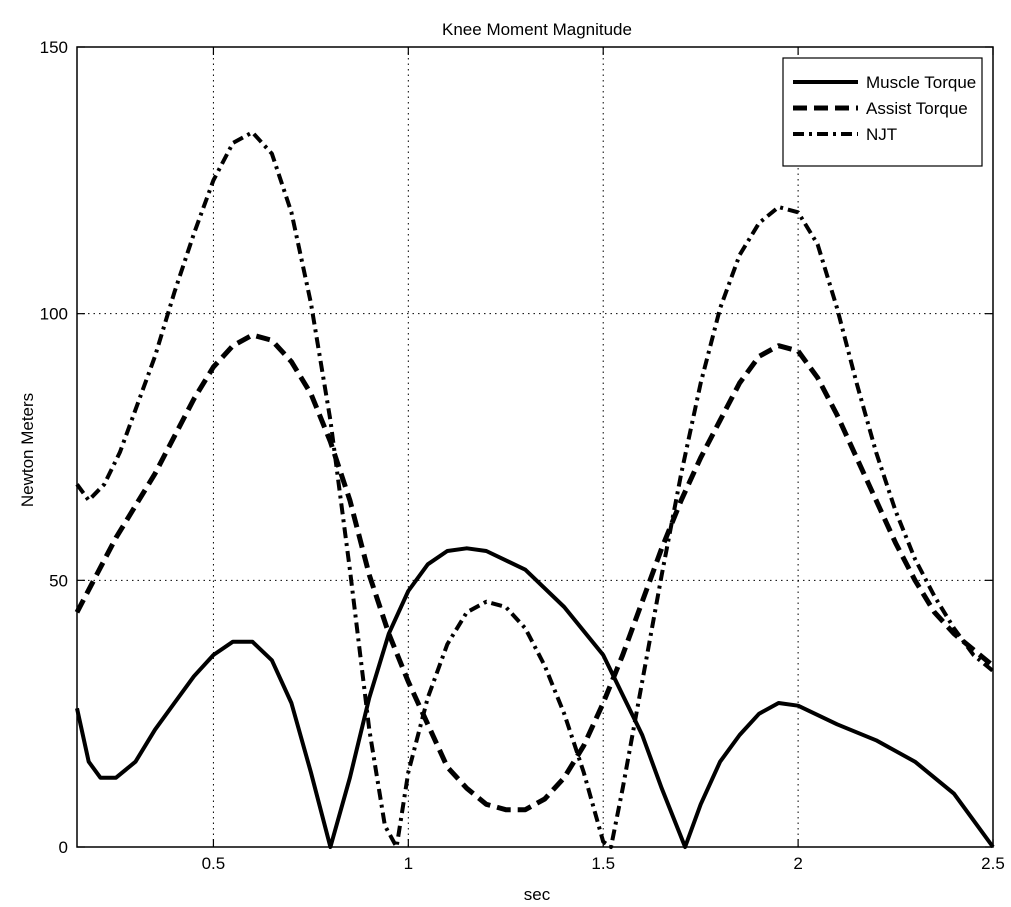 Image resolution: width=1011 pixels, height=907 pixels. I want to click on legend-label-assist-torque: Assist Torque, so click(917, 108).